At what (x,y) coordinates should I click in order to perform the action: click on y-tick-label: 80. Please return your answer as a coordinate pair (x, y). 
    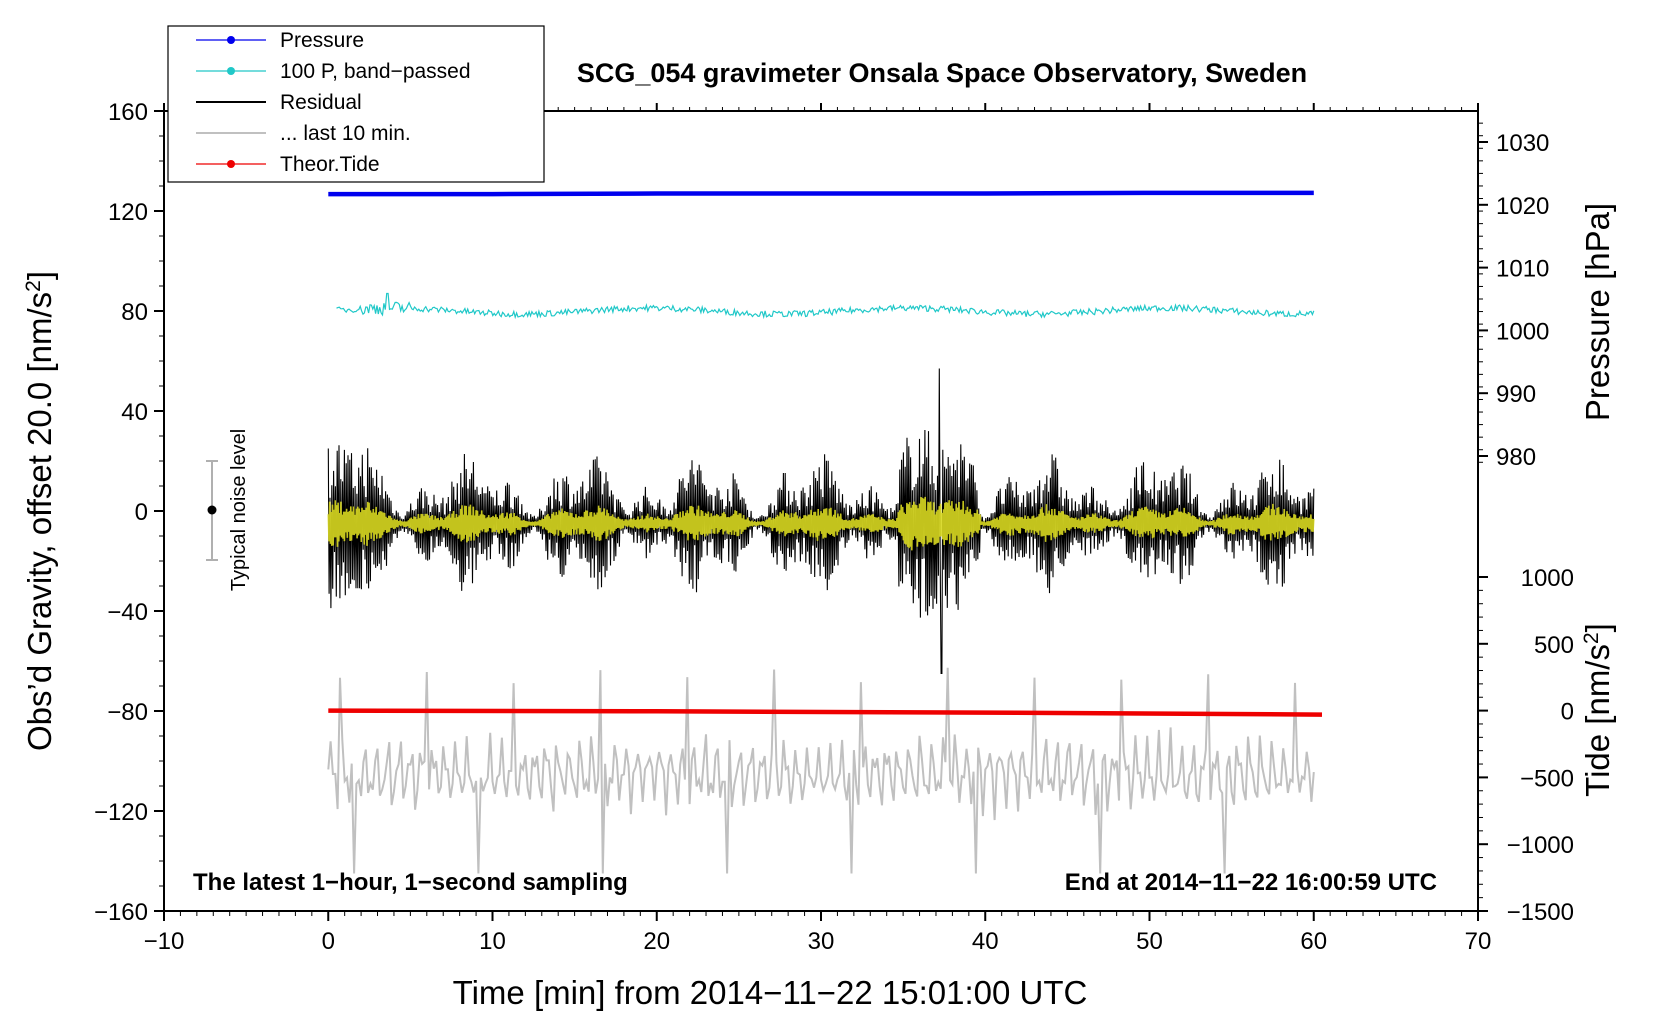
    Looking at the image, I should click on (134, 312).